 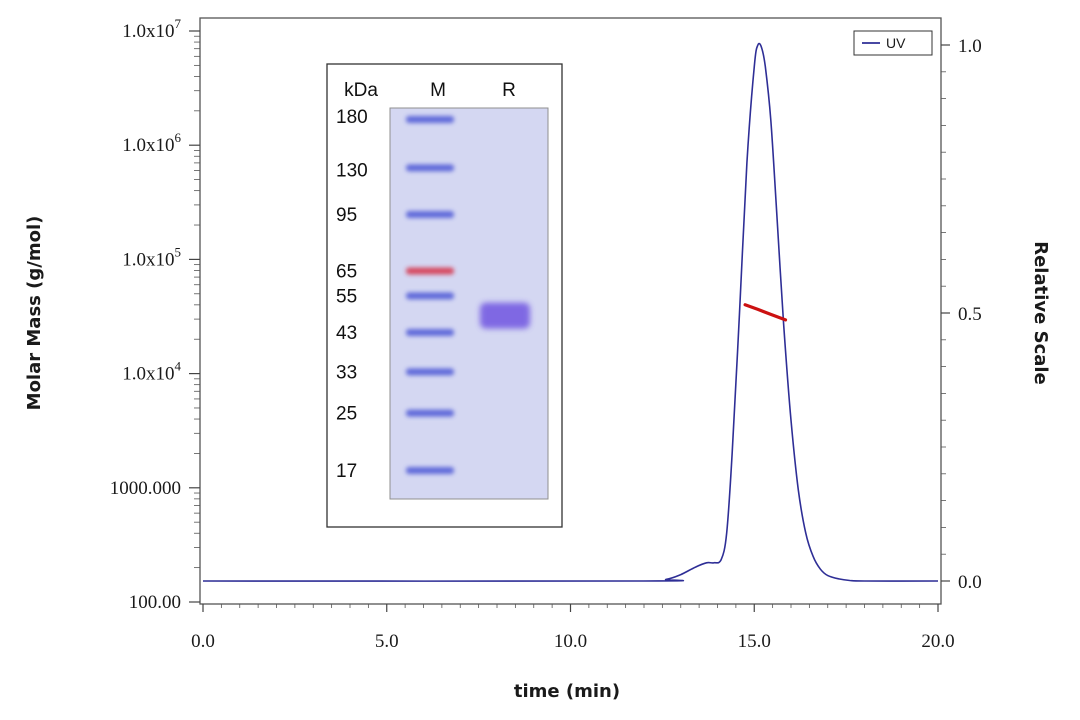 What do you see at coordinates (203, 641) in the screenshot?
I see `x-tick-label: 0.0` at bounding box center [203, 641].